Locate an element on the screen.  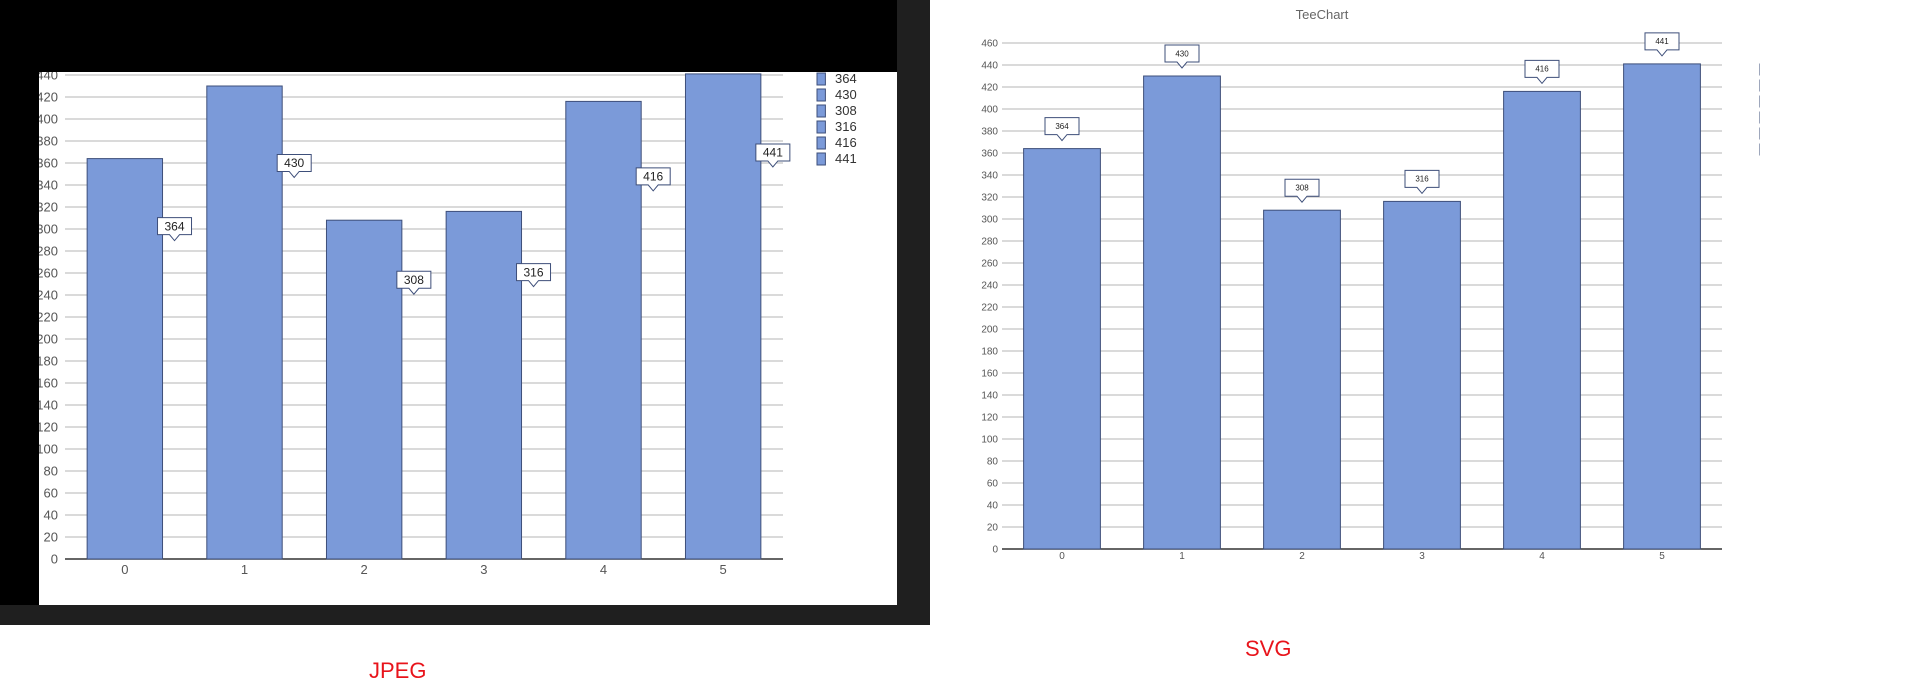
x-tick-label: 1 is located at coordinates (244, 569).